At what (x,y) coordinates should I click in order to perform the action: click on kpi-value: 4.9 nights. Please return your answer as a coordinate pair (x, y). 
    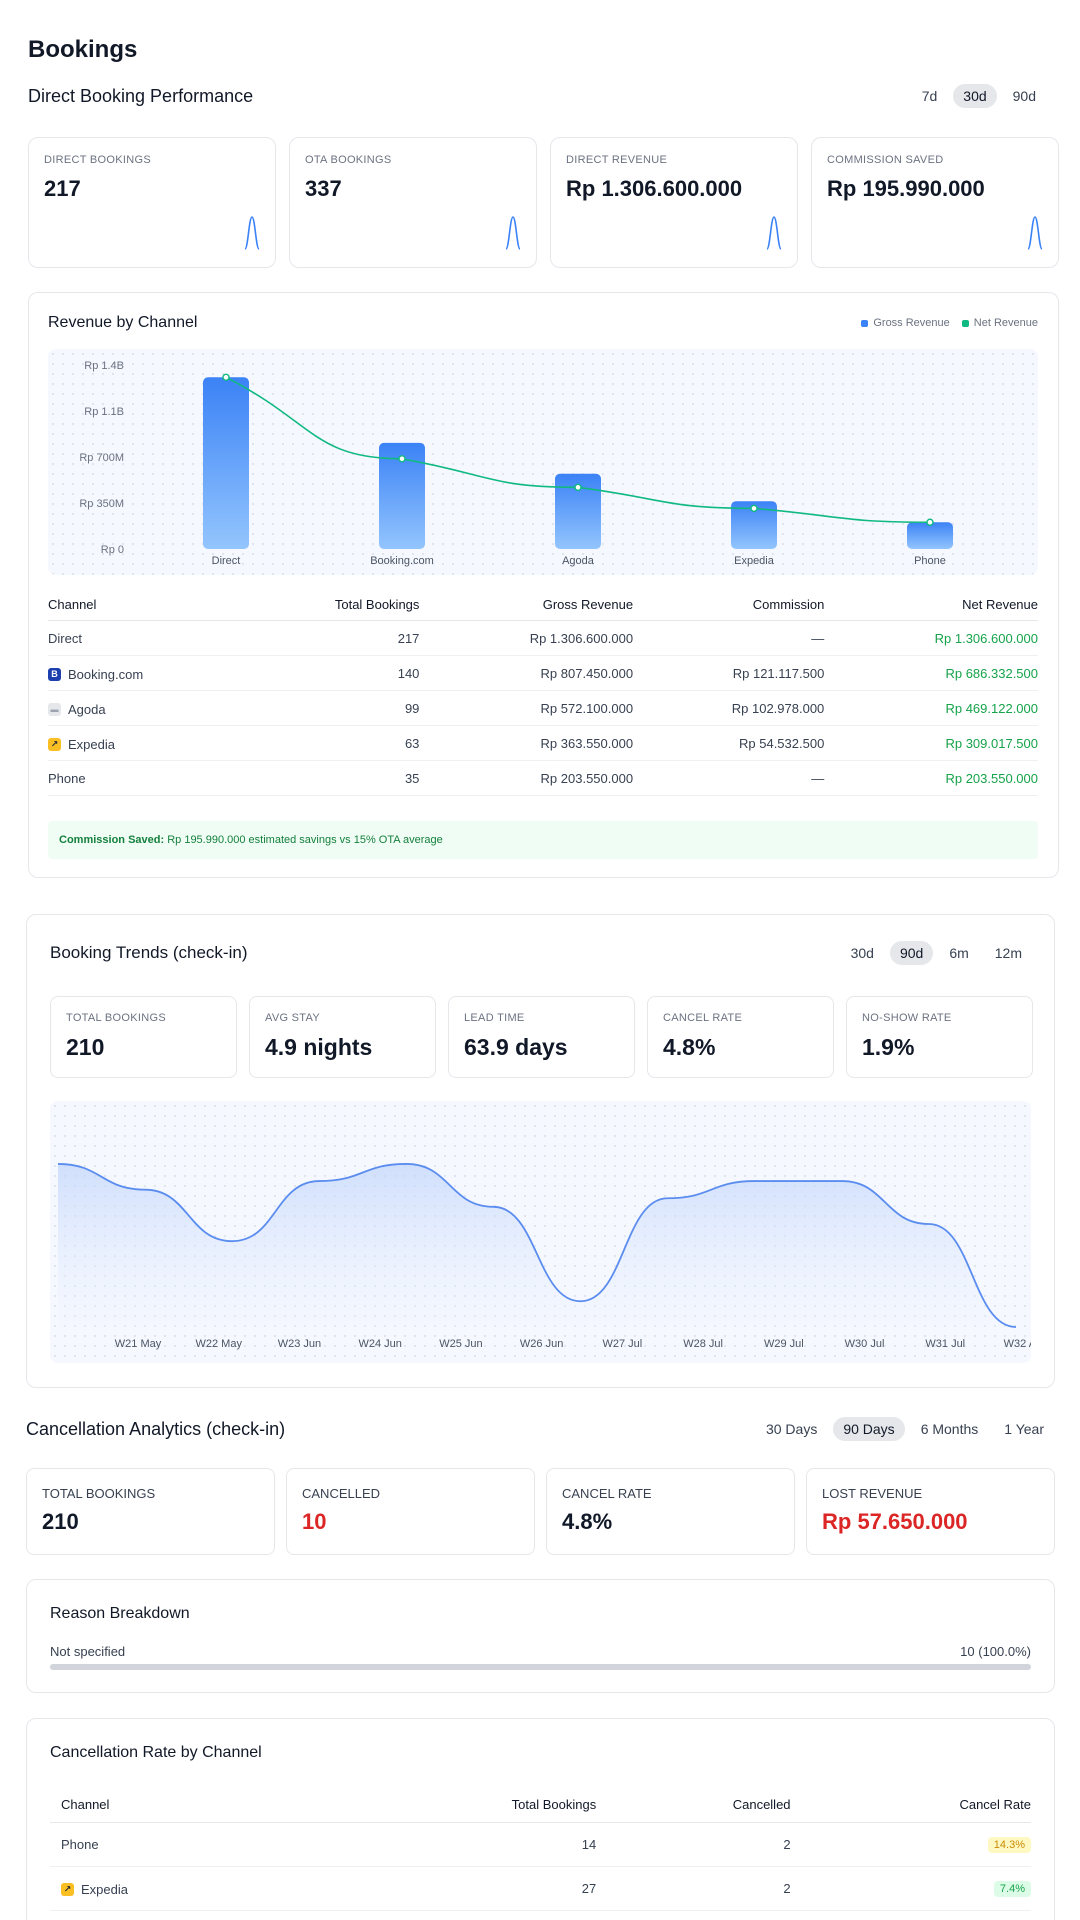
    Looking at the image, I should click on (319, 1047).